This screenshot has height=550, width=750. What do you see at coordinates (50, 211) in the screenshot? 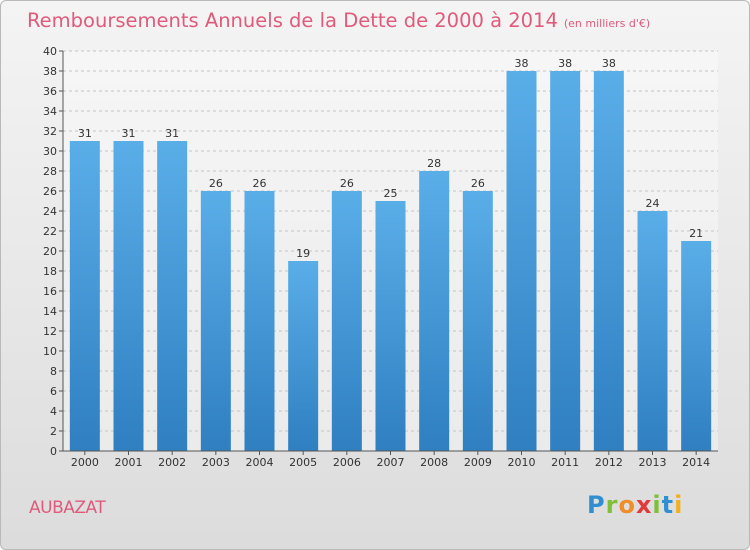
I see `y-tick-label: 24` at bounding box center [50, 211].